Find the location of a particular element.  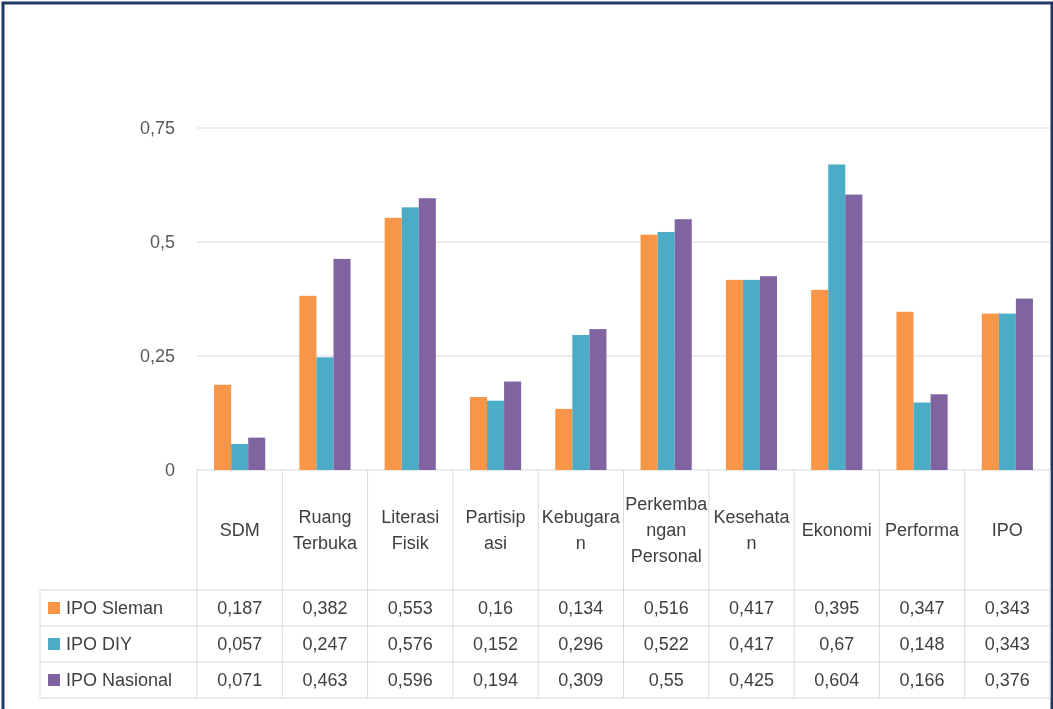

data-label: 0,576 is located at coordinates (410, 644).